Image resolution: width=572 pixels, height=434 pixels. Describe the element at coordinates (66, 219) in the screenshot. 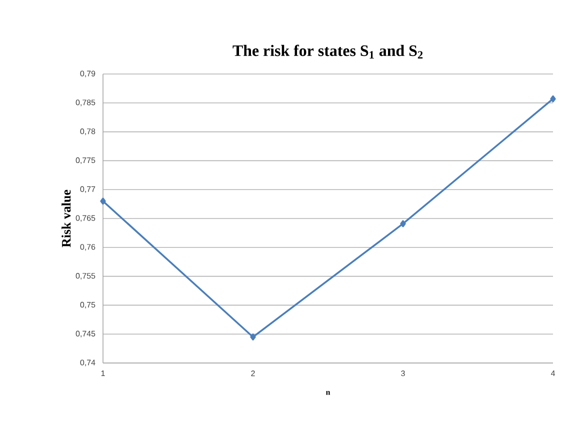

I see `y-axis-title: Risk value` at that location.